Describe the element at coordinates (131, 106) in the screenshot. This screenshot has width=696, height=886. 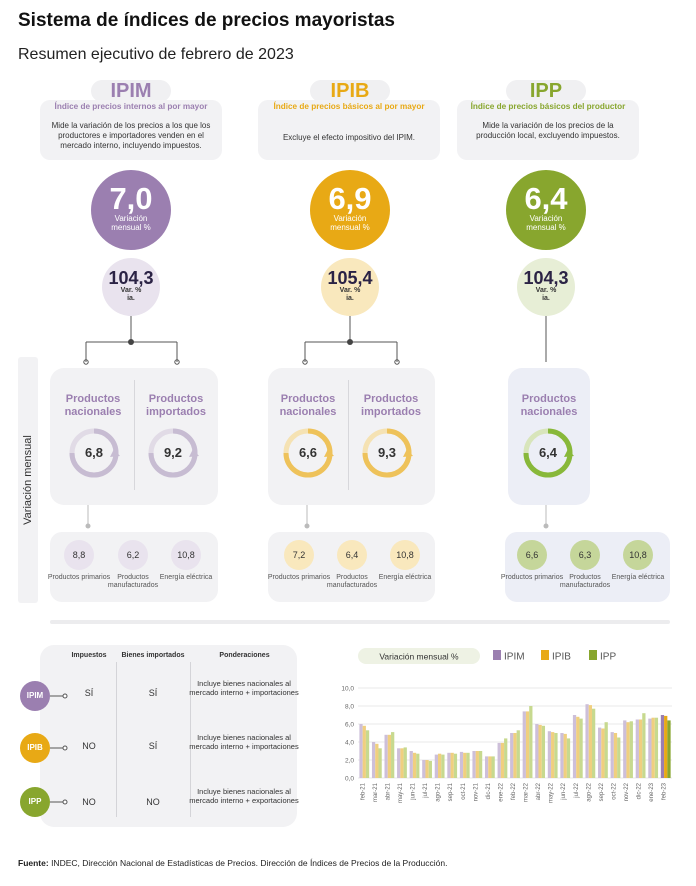
I see `ipim-description-title: Índice de precios internos al por mayor` at that location.